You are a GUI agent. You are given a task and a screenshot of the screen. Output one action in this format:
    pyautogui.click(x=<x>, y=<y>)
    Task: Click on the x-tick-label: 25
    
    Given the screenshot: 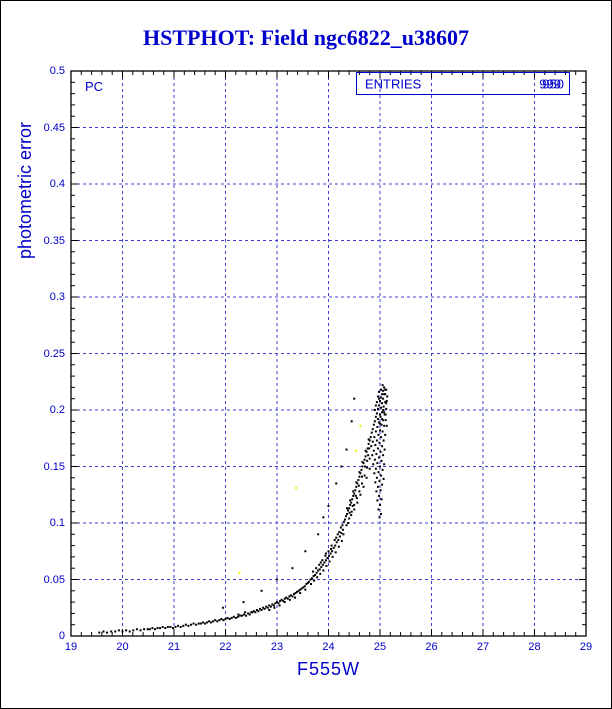 What is the action you would take?
    pyautogui.click(x=380, y=647)
    